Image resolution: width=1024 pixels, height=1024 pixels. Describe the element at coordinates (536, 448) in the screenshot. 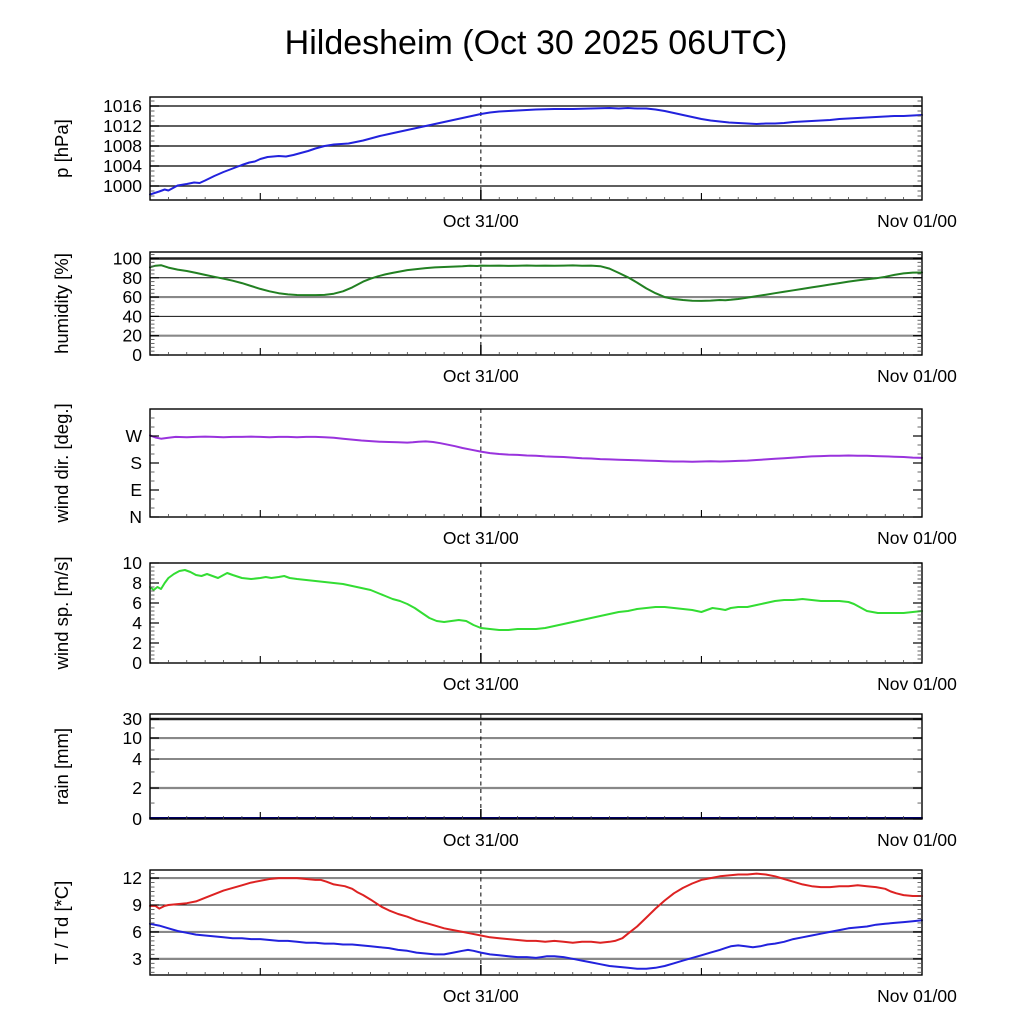

I see `series-wind-direction-line` at that location.